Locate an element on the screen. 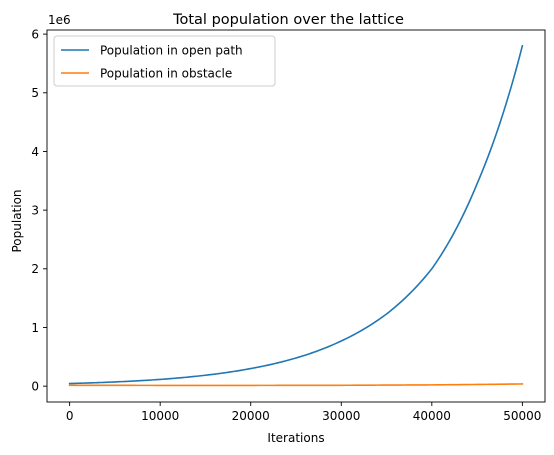 The width and height of the screenshot is (554, 455). y-offset-label: 1e6 is located at coordinates (59, 20).